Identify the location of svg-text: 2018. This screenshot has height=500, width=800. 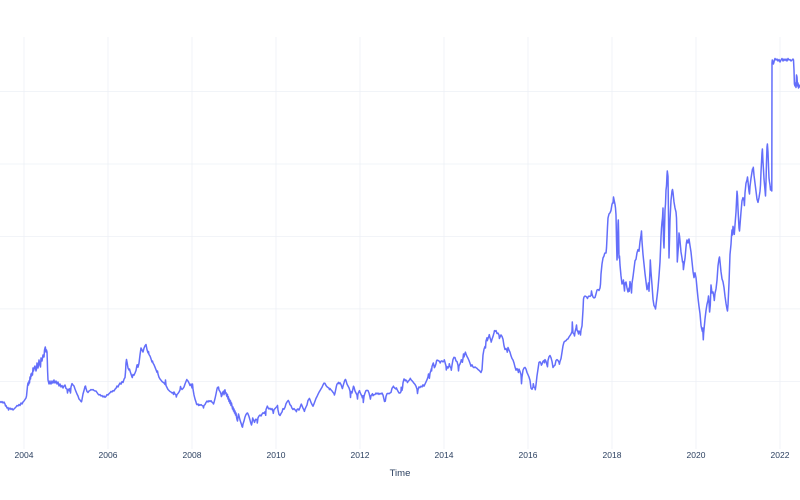
(612, 455).